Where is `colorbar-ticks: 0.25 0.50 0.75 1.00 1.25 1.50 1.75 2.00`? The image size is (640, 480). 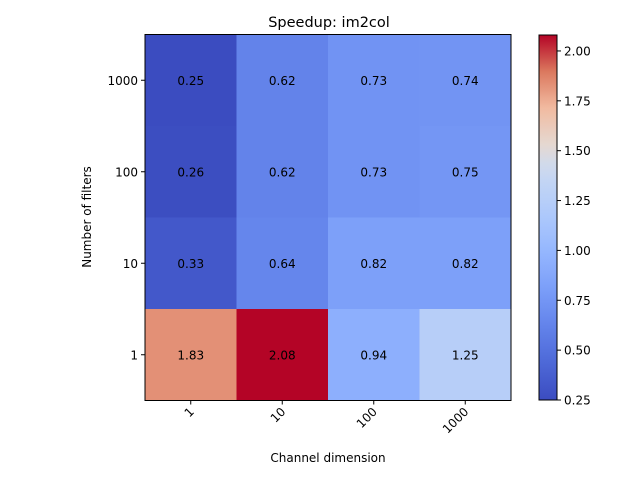
colorbar-ticks: 0.25 0.50 0.75 1.00 1.25 1.50 1.75 2.00 is located at coordinates (574, 226).